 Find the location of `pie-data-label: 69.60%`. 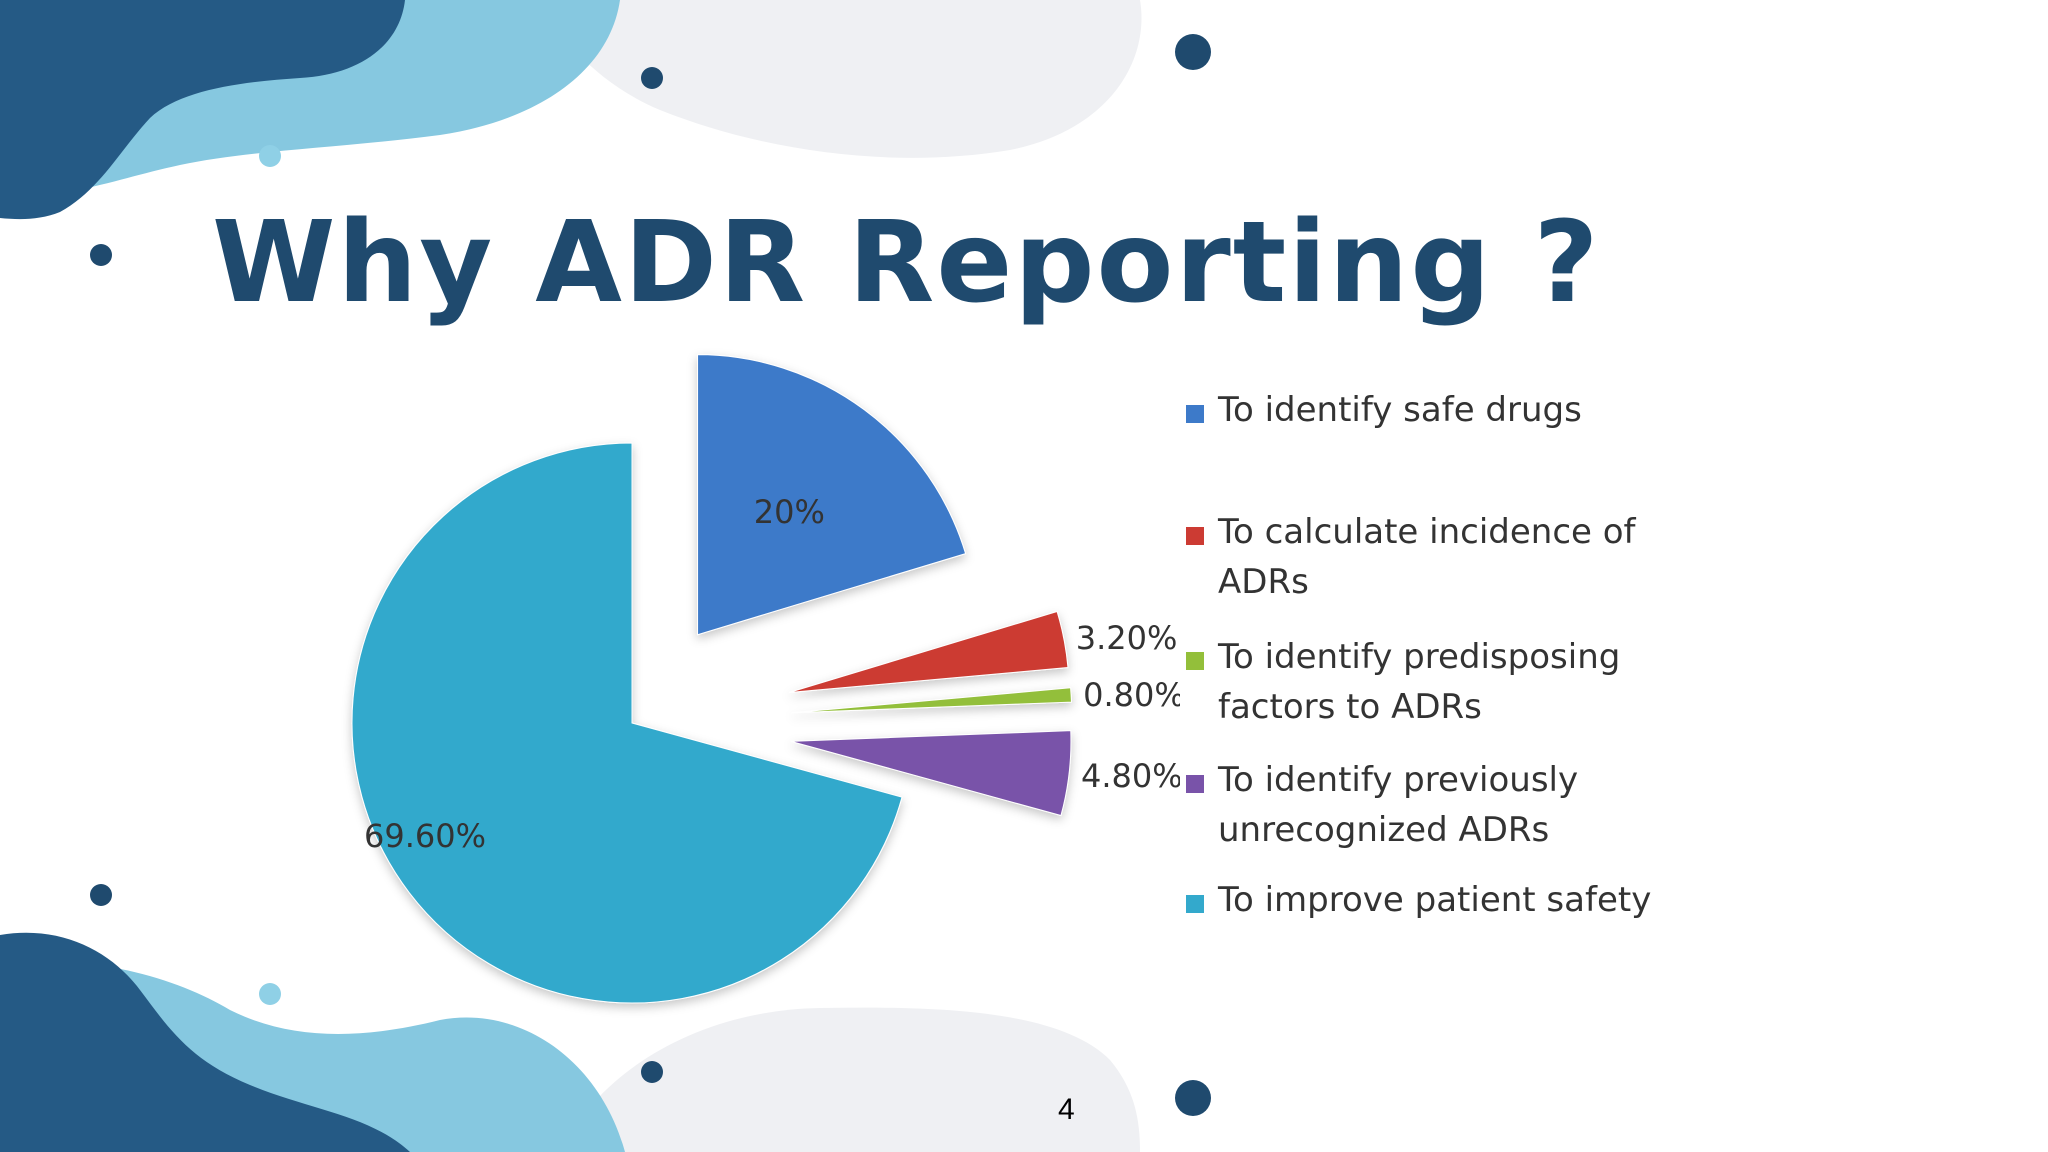

pie-data-label: 69.60% is located at coordinates (425, 836).